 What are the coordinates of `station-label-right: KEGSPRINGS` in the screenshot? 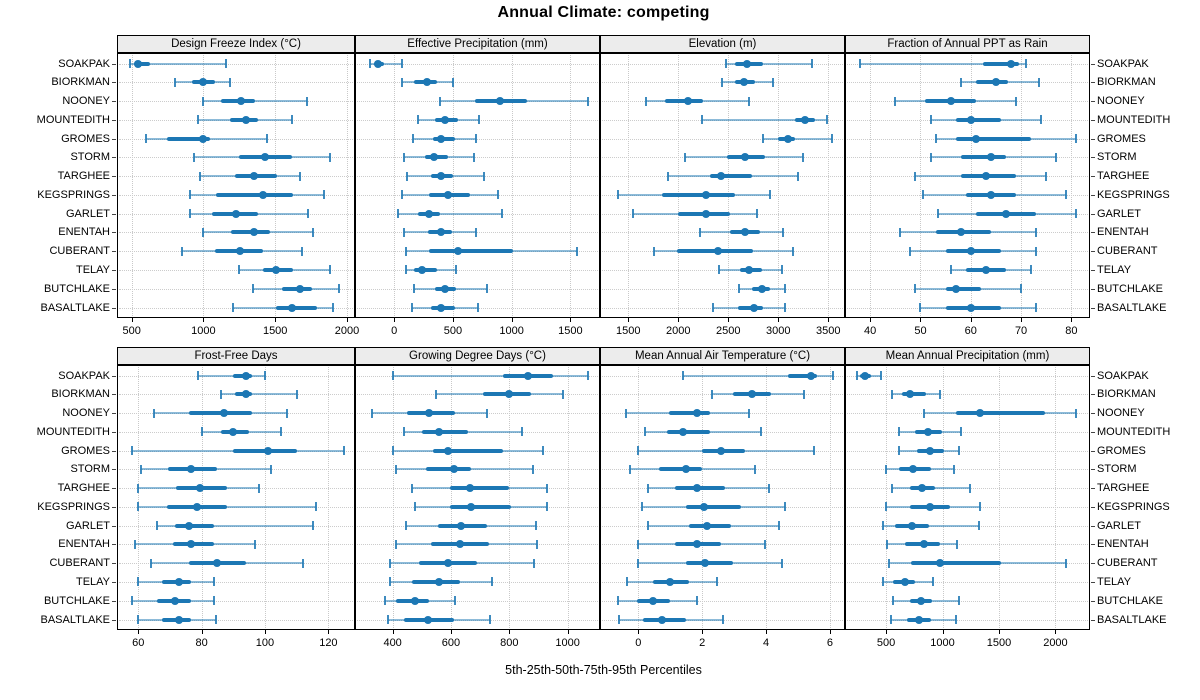 It's located at (1133, 506).